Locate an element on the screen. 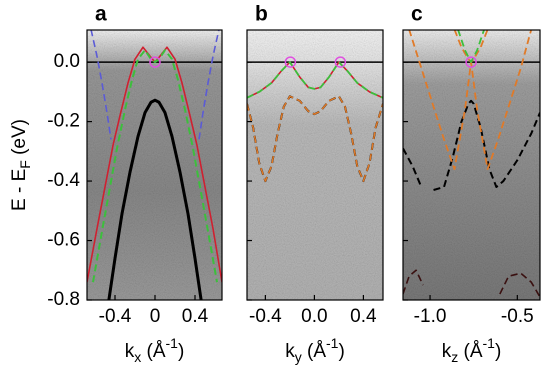 Image resolution: width=554 pixels, height=378 pixels. x-tick-label: 0.0 is located at coordinates (314, 316).